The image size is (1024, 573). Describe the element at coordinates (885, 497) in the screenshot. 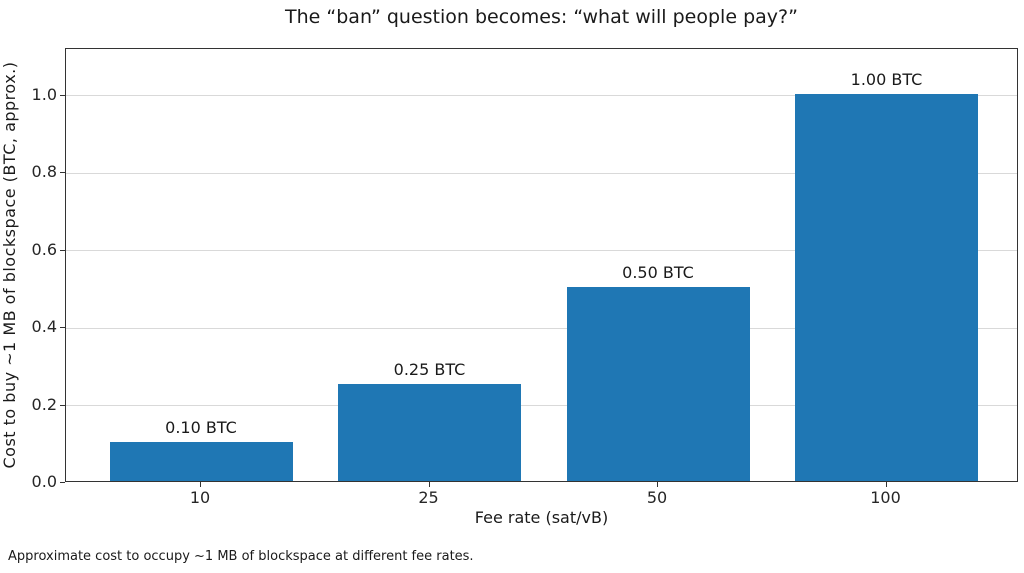

I see `x-tick-label: 100` at that location.